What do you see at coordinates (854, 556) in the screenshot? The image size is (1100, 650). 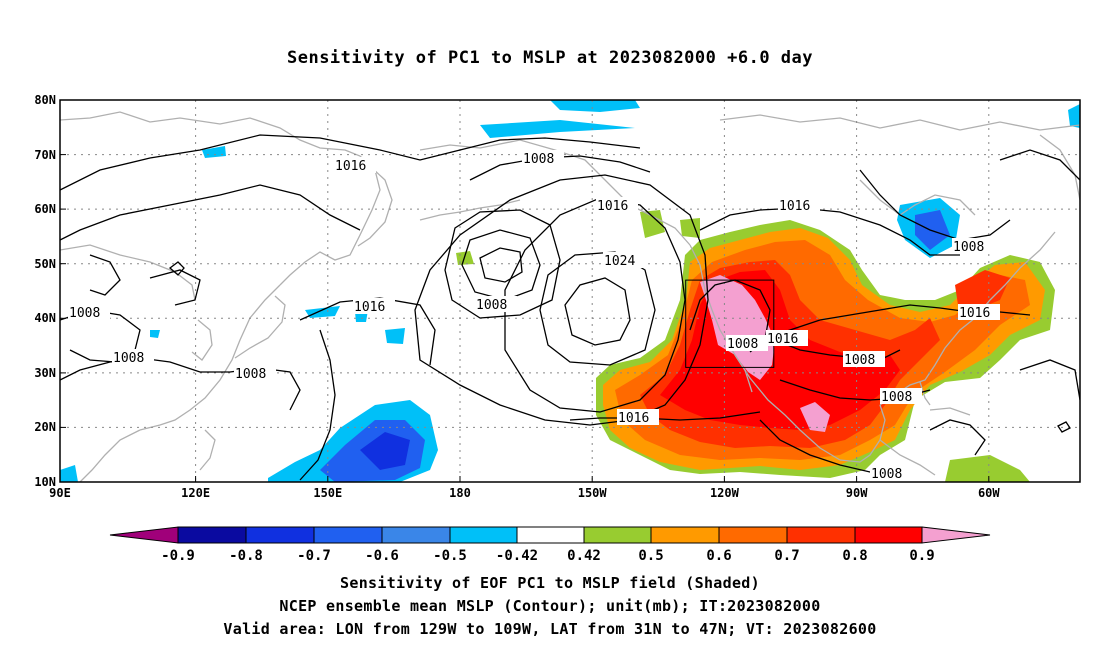 I see `colorbar-label: 0.8` at bounding box center [854, 556].